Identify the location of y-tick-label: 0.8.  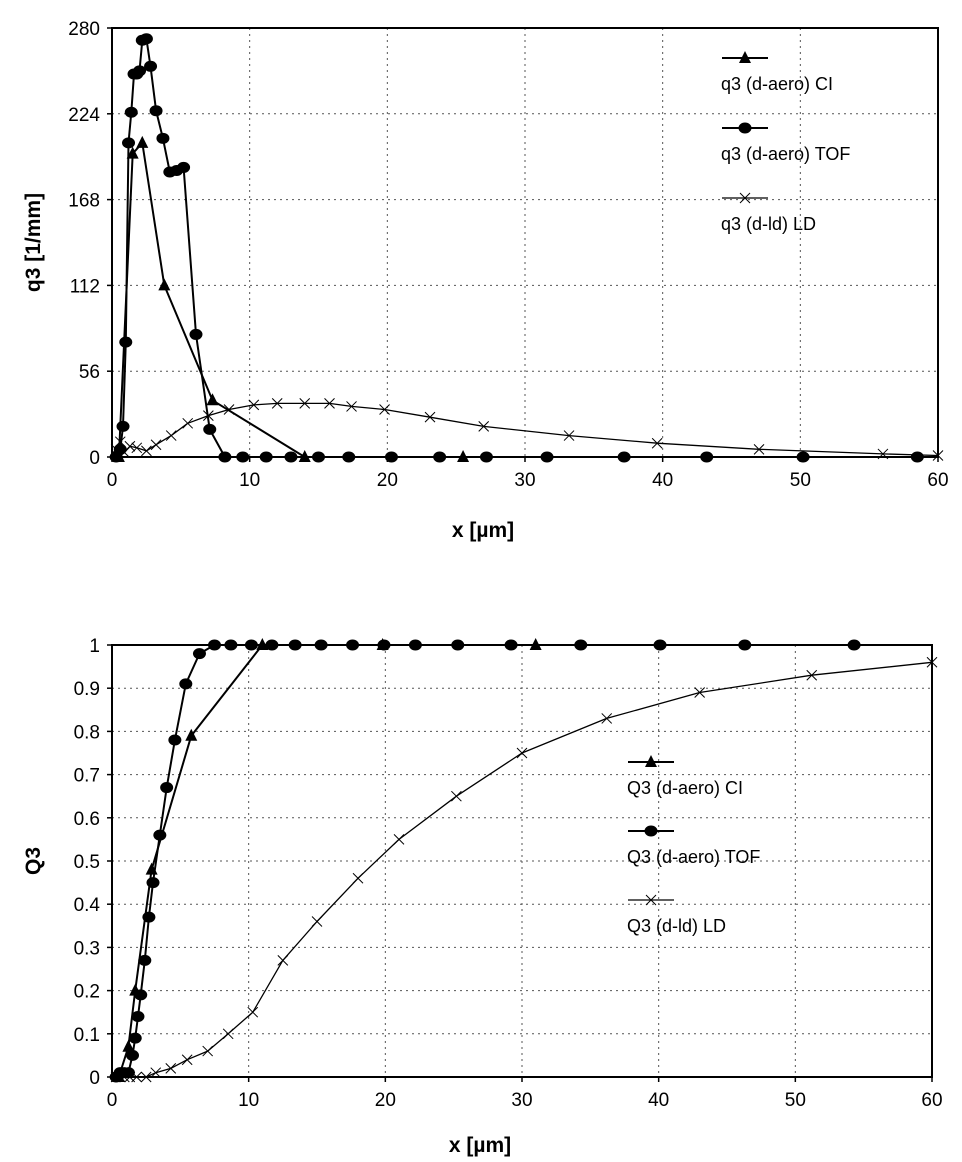
(87, 732).